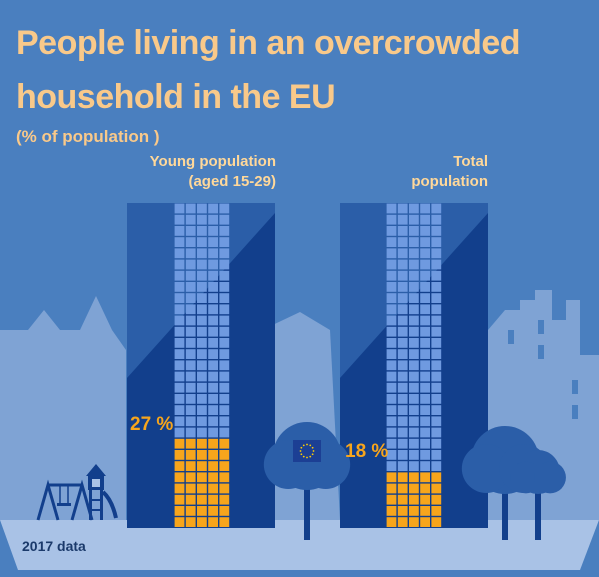 The width and height of the screenshot is (599, 577). Describe the element at coordinates (65, 500) in the screenshot. I see `swing-icon` at that location.